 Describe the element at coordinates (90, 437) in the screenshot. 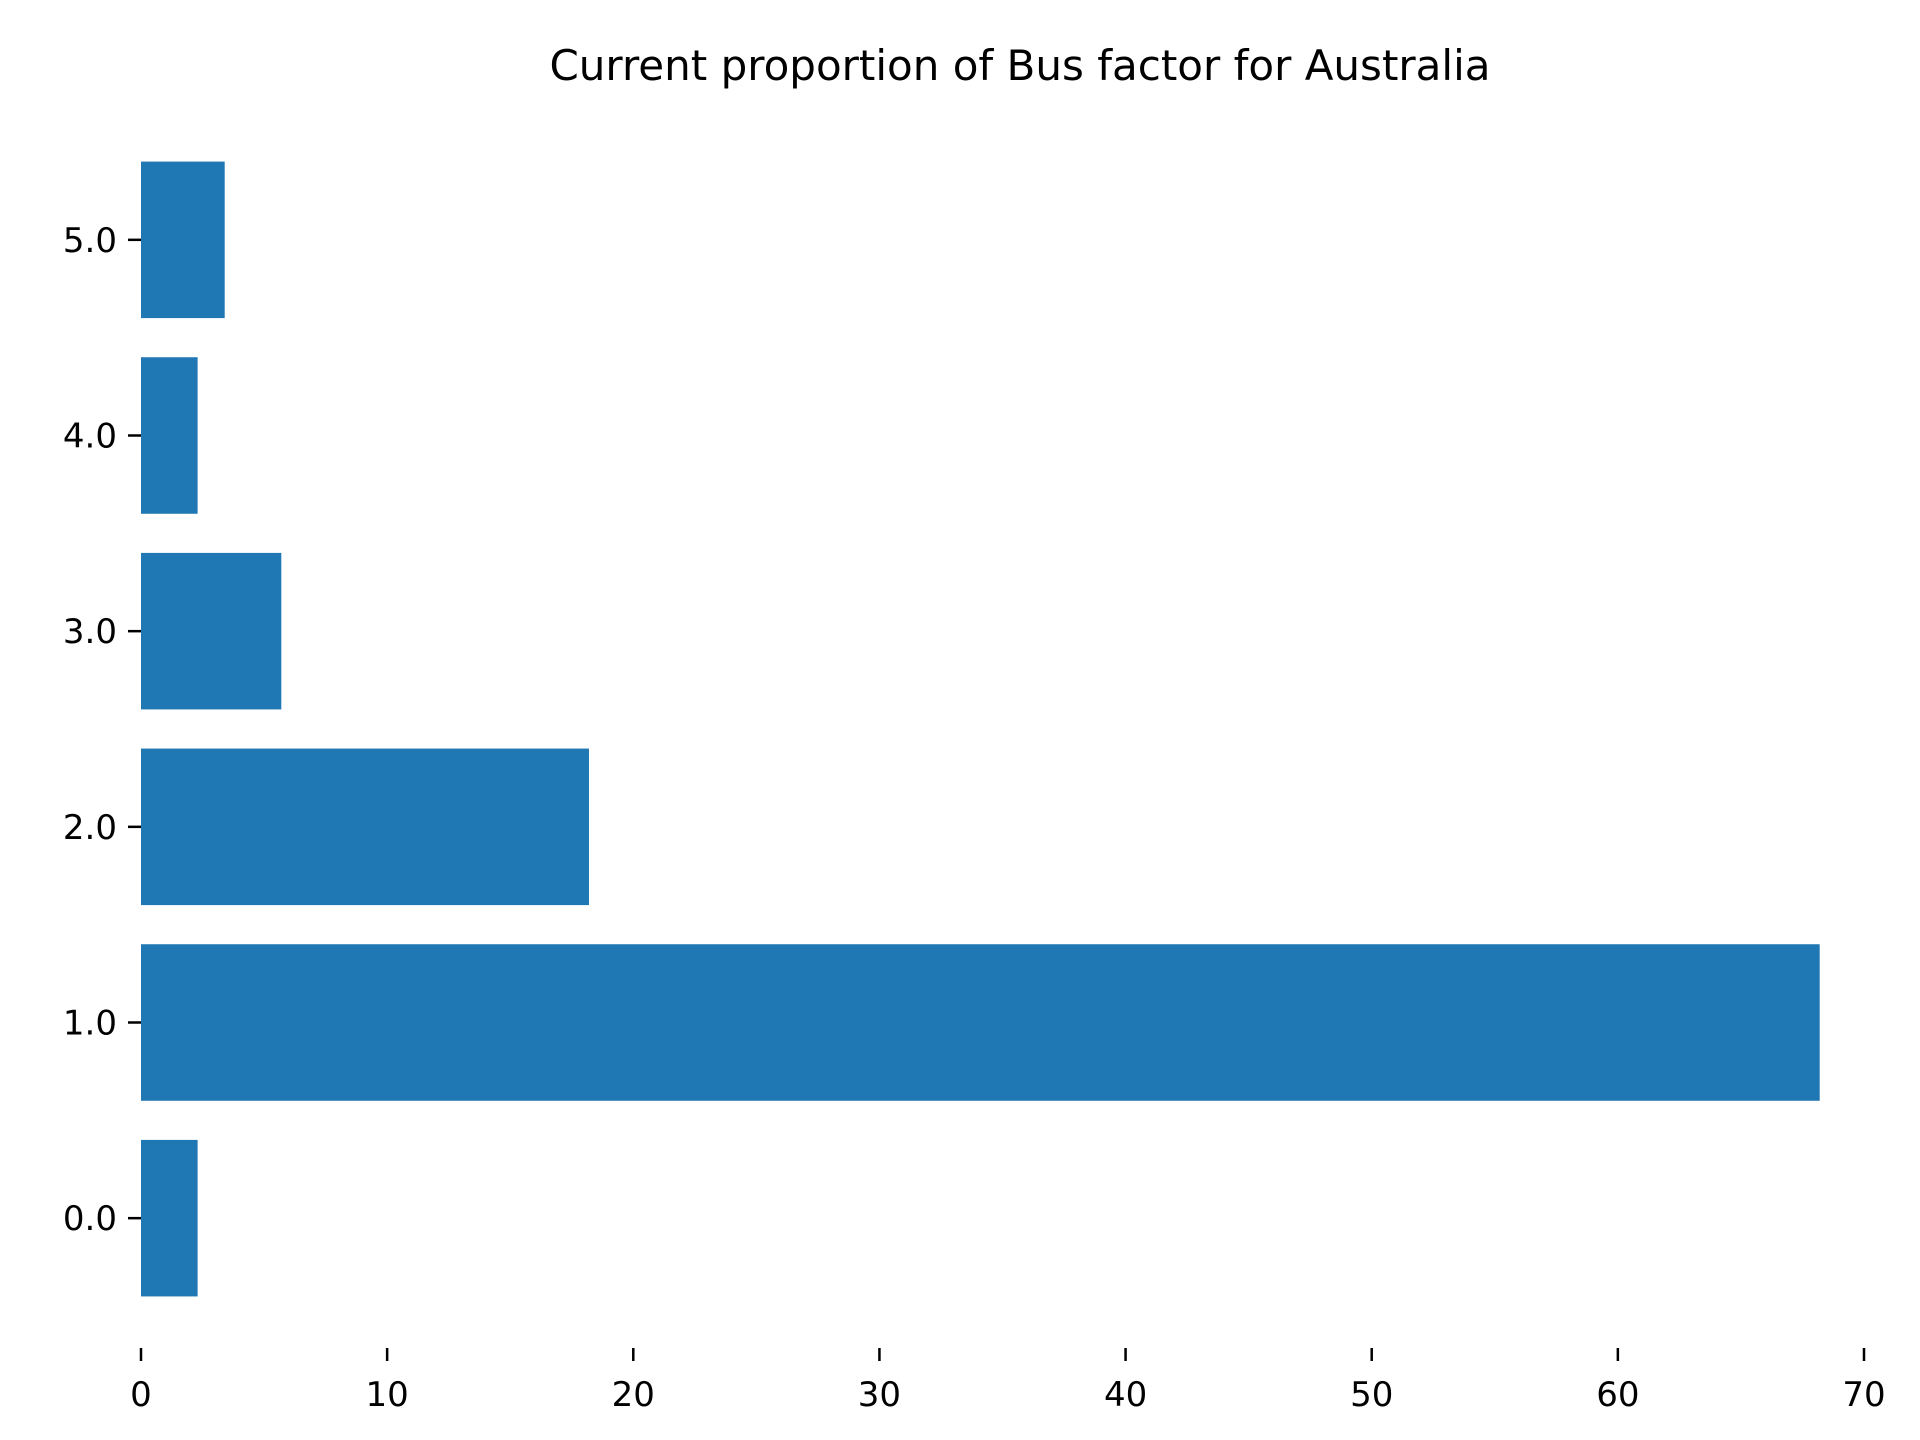

I see `y-tick-label-4.0: 4.0` at that location.